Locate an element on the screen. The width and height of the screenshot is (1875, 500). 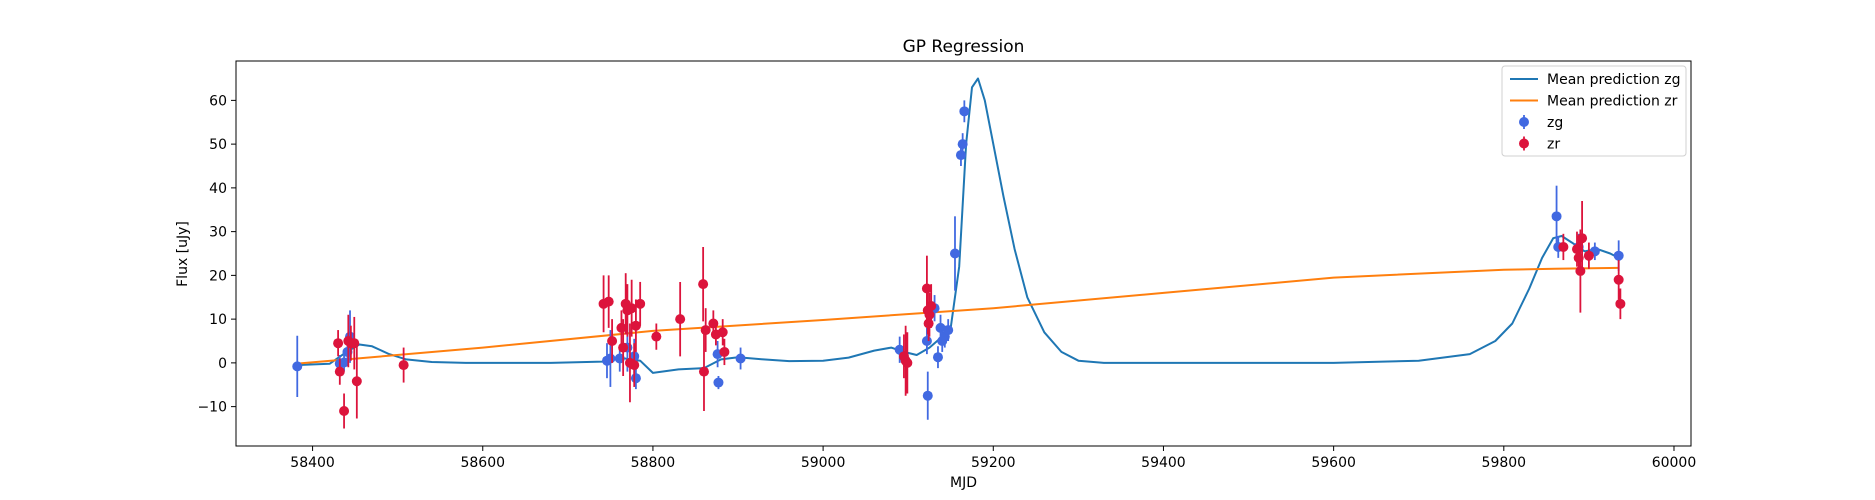
y-tick-label: 20 is located at coordinates (218, 276).